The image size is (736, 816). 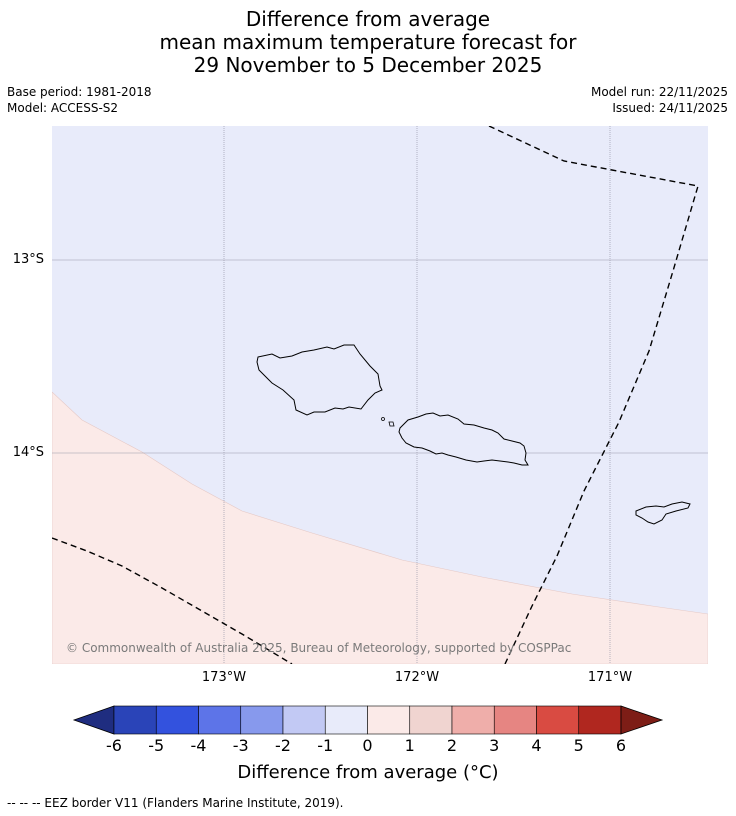 I want to click on colorbar-tick-label: 1, so click(x=409, y=745).